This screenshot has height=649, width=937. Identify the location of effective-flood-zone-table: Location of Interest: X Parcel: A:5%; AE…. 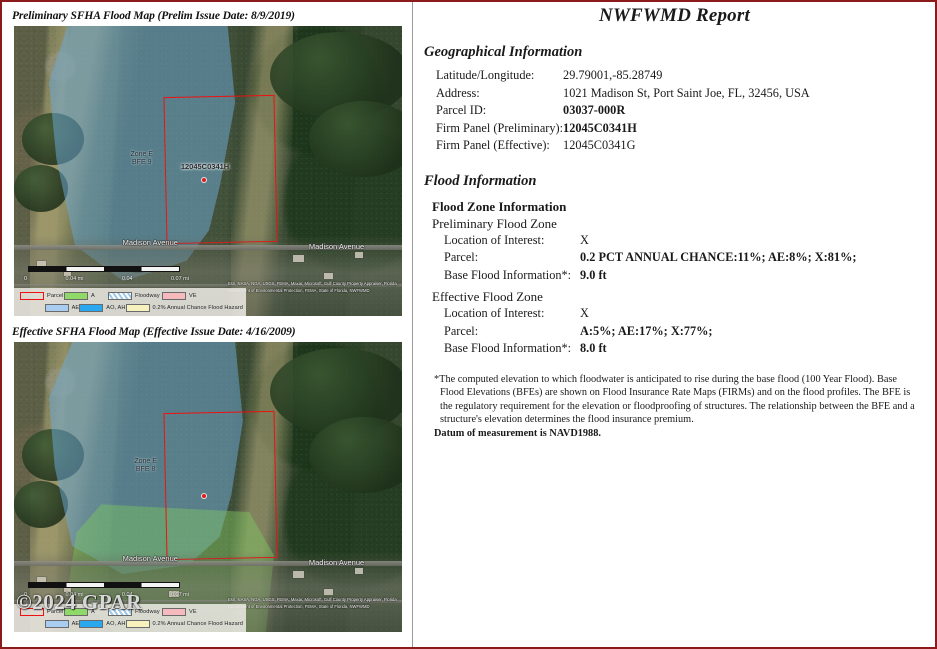
(578, 332).